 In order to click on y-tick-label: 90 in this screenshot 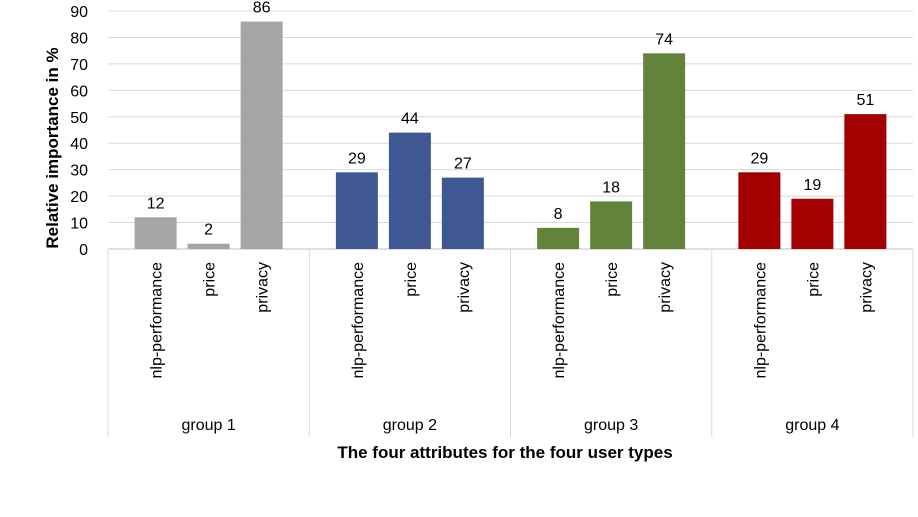, I will do `click(79, 12)`.